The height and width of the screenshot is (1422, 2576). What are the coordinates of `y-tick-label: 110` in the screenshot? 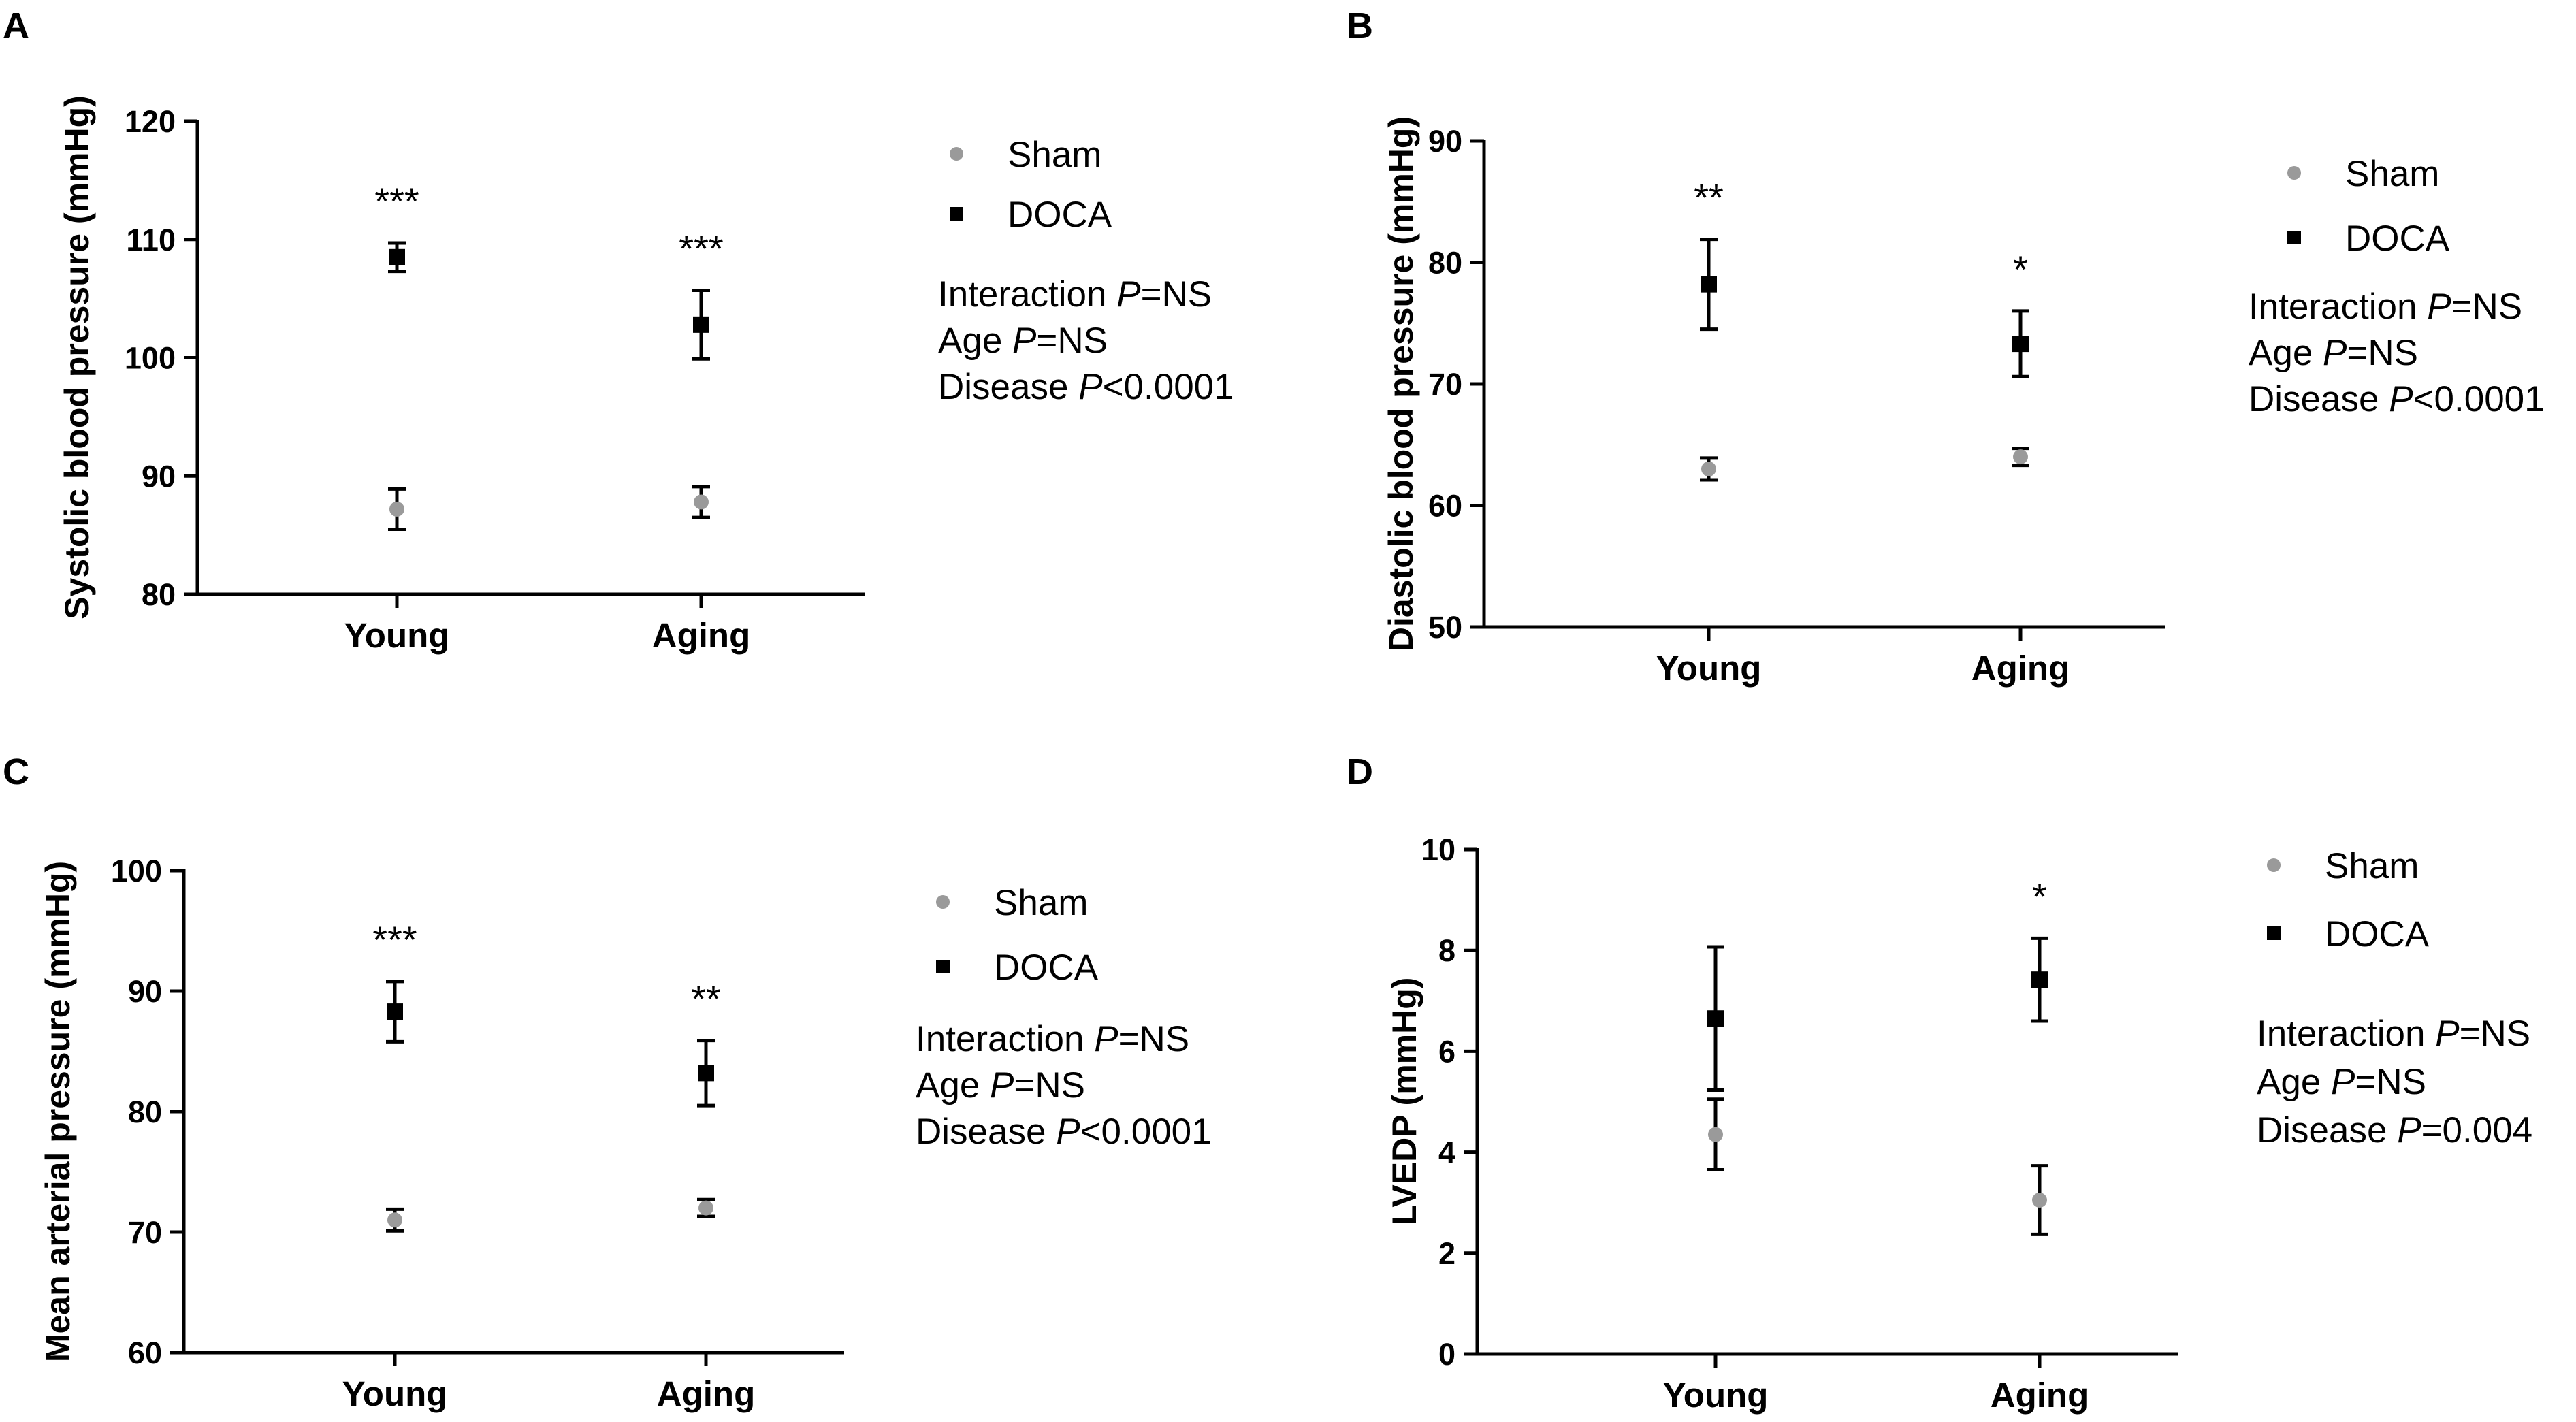 It's located at (151, 240).